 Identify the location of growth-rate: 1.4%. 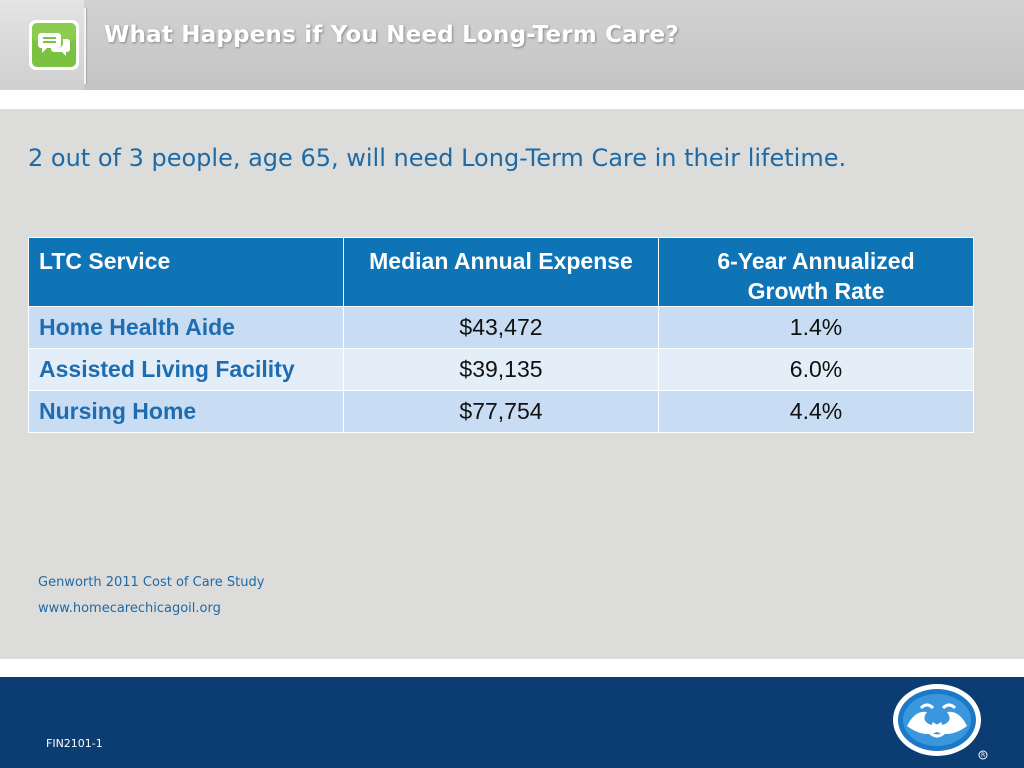
(816, 327).